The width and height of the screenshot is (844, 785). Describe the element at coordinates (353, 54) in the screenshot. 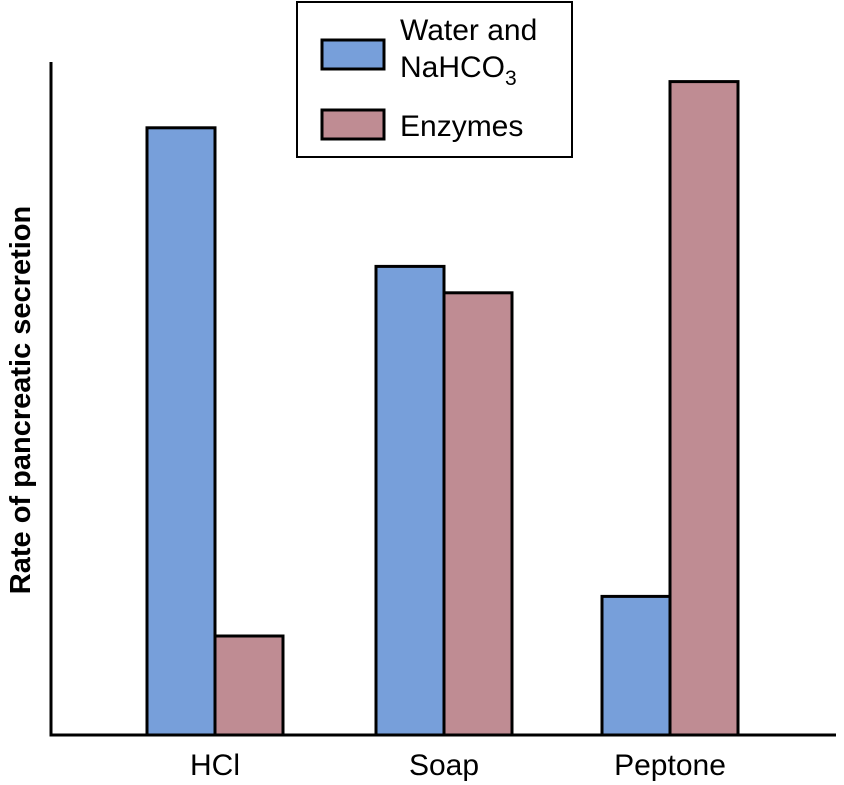

I see `legend-swatch-water-nahco3` at that location.